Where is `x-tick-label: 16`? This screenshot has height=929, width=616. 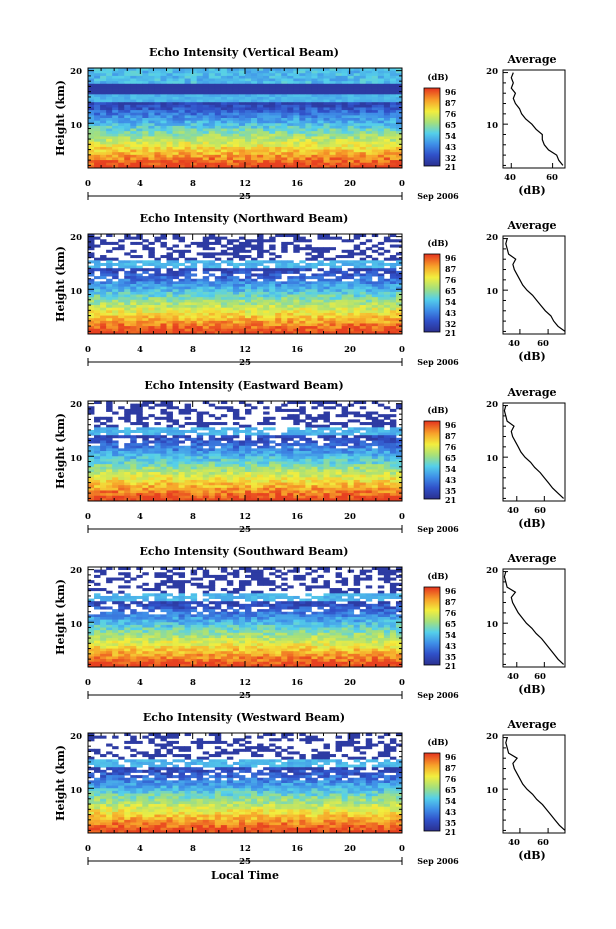 x-tick-label: 16 is located at coordinates (297, 350).